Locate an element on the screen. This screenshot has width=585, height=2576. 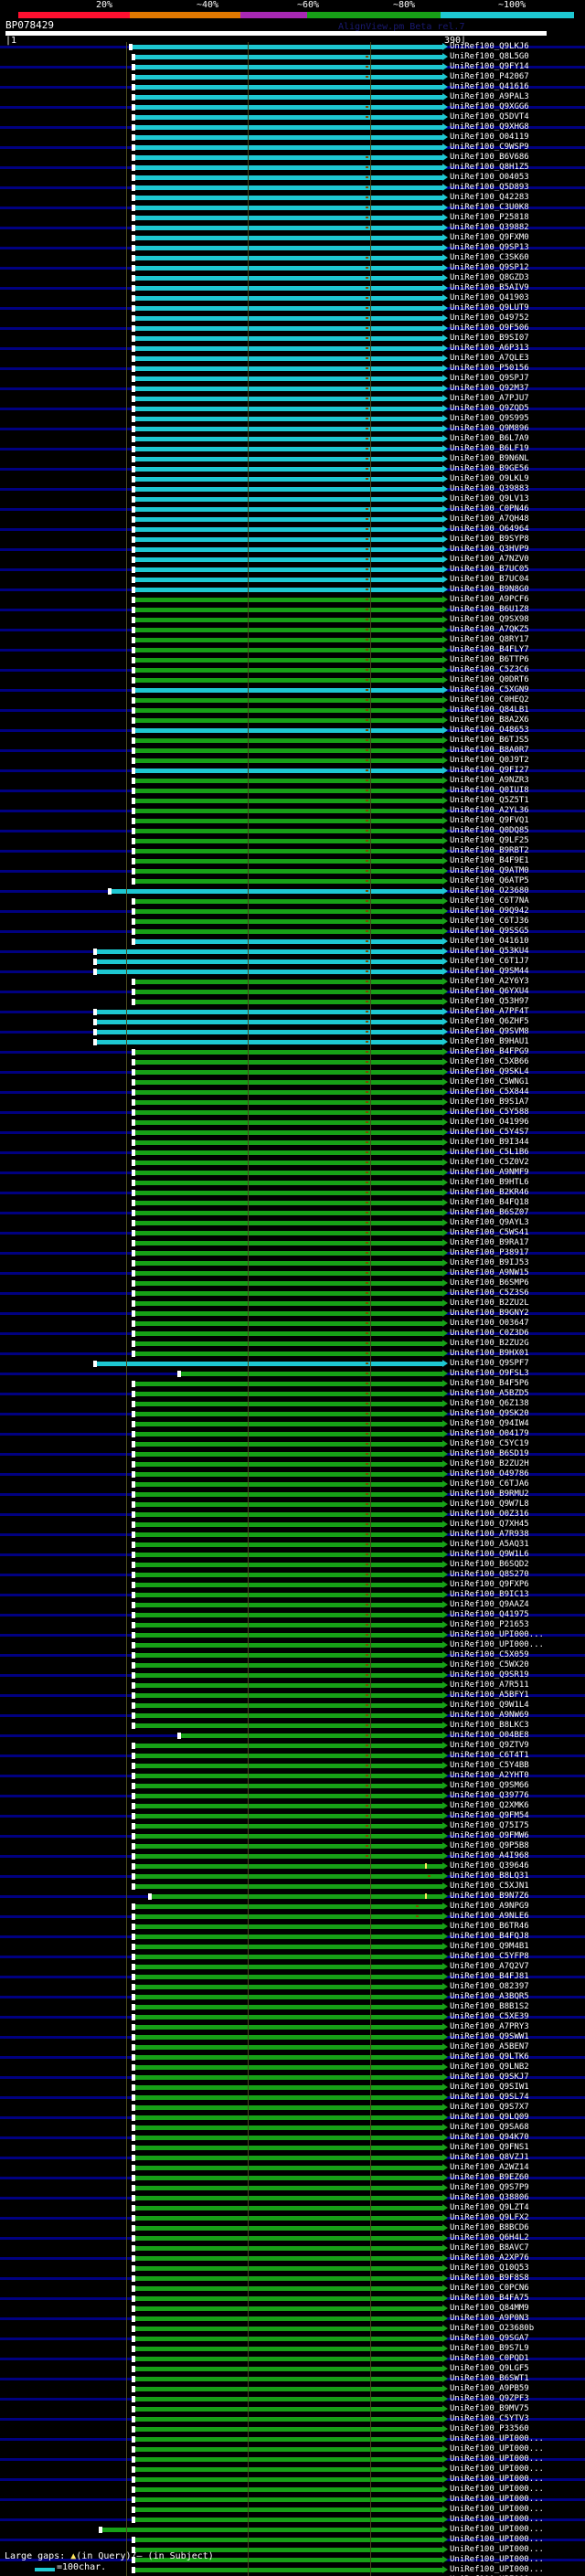
hit-row: UniRef100_B9IC13 is located at coordinates (293, 1595).